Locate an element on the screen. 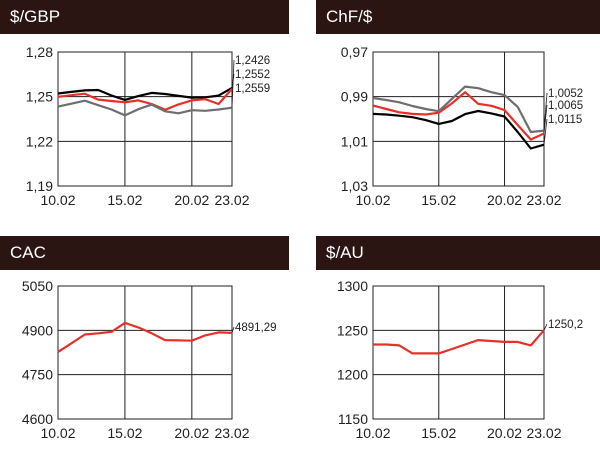 The width and height of the screenshot is (600, 449). y-tick-label: 1,22 is located at coordinates (39, 141).